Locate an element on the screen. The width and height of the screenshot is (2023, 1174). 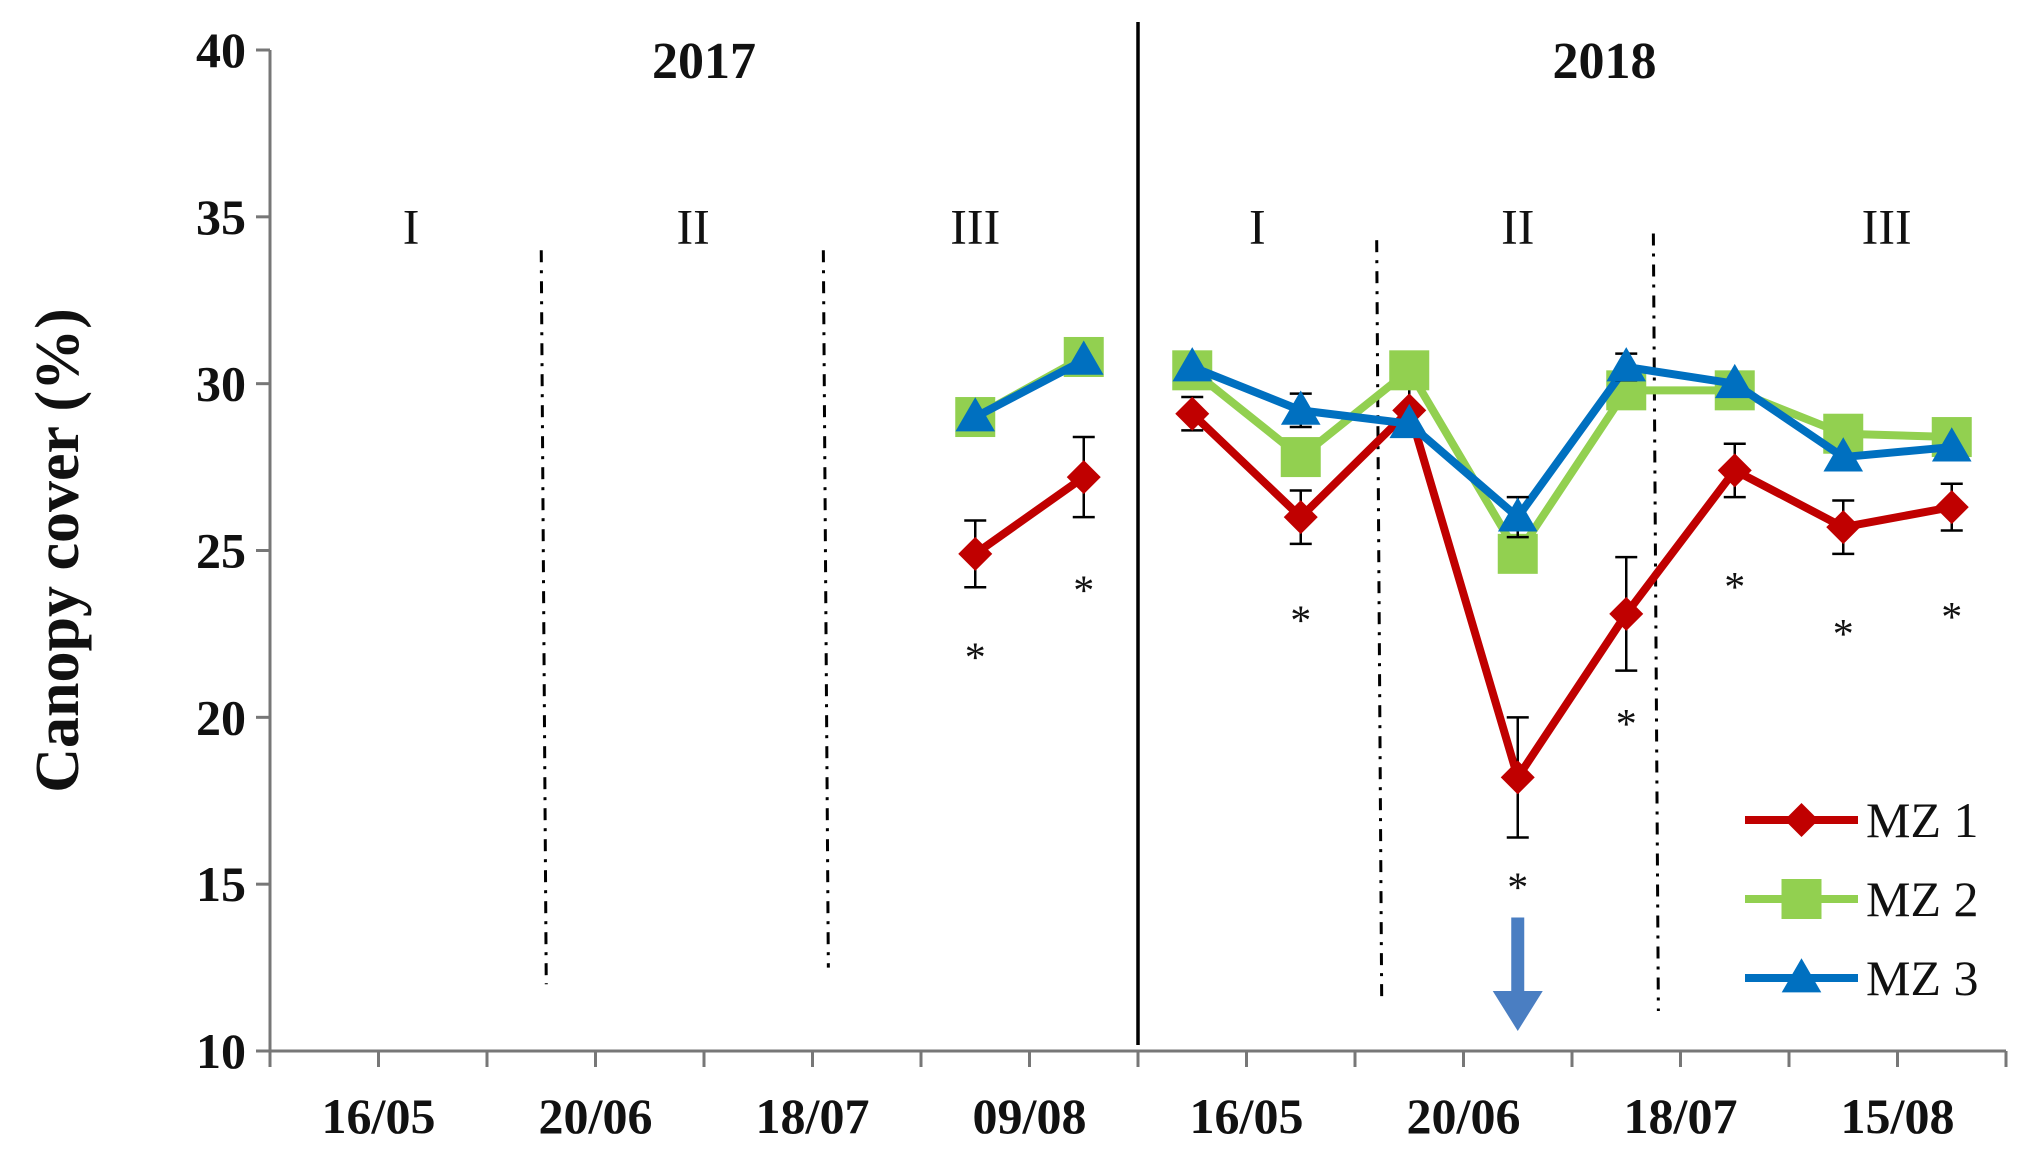
year-label: 2018 is located at coordinates (1605, 61).